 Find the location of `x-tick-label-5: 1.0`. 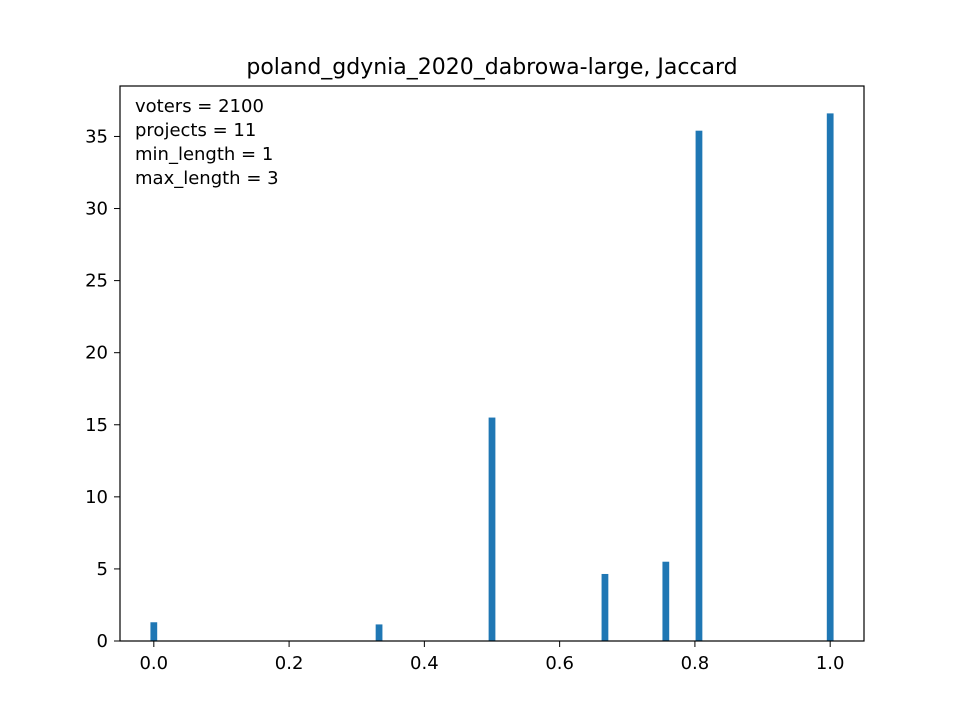

x-tick-label-5: 1.0 is located at coordinates (830, 663).